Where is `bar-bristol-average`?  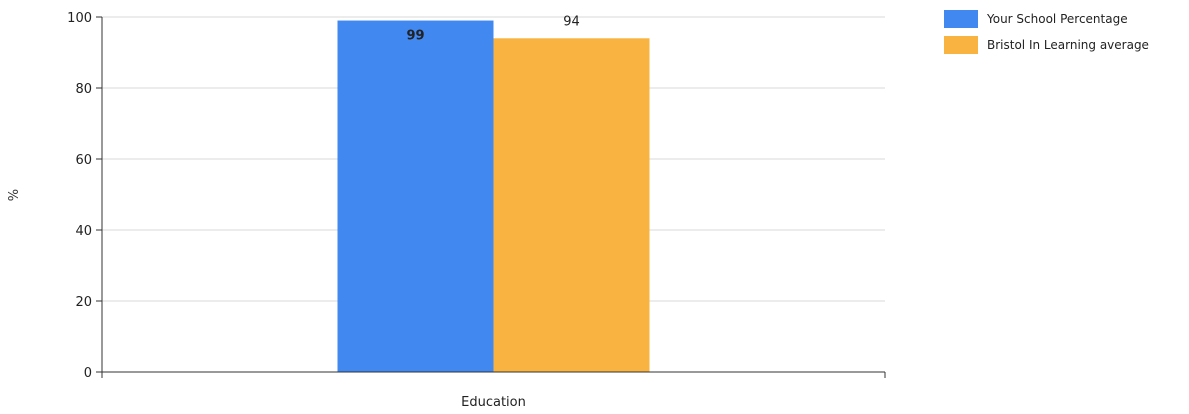
bar-bristol-average is located at coordinates (571, 205).